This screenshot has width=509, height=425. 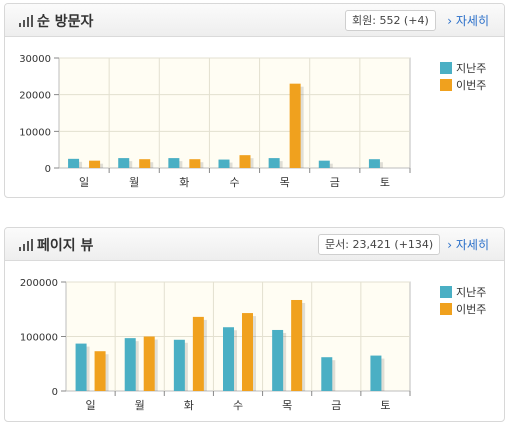 What do you see at coordinates (254, 20) in the screenshot?
I see `visitors-panel-header: 순 방문자 회원: 552 (+4) › 자세히` at bounding box center [254, 20].